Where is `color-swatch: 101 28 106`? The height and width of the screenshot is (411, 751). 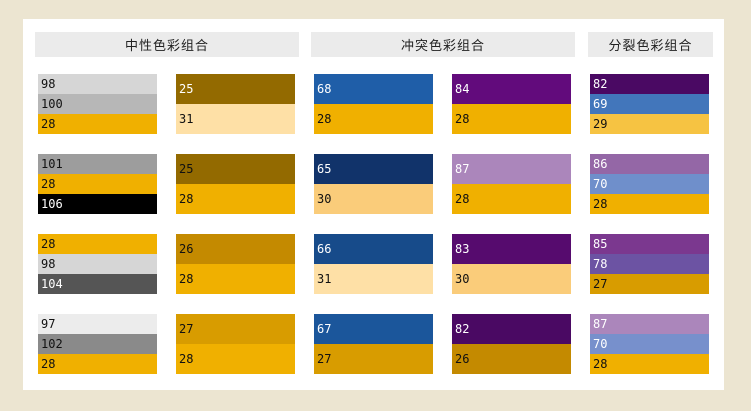 color-swatch: 101 28 106 is located at coordinates (97, 184).